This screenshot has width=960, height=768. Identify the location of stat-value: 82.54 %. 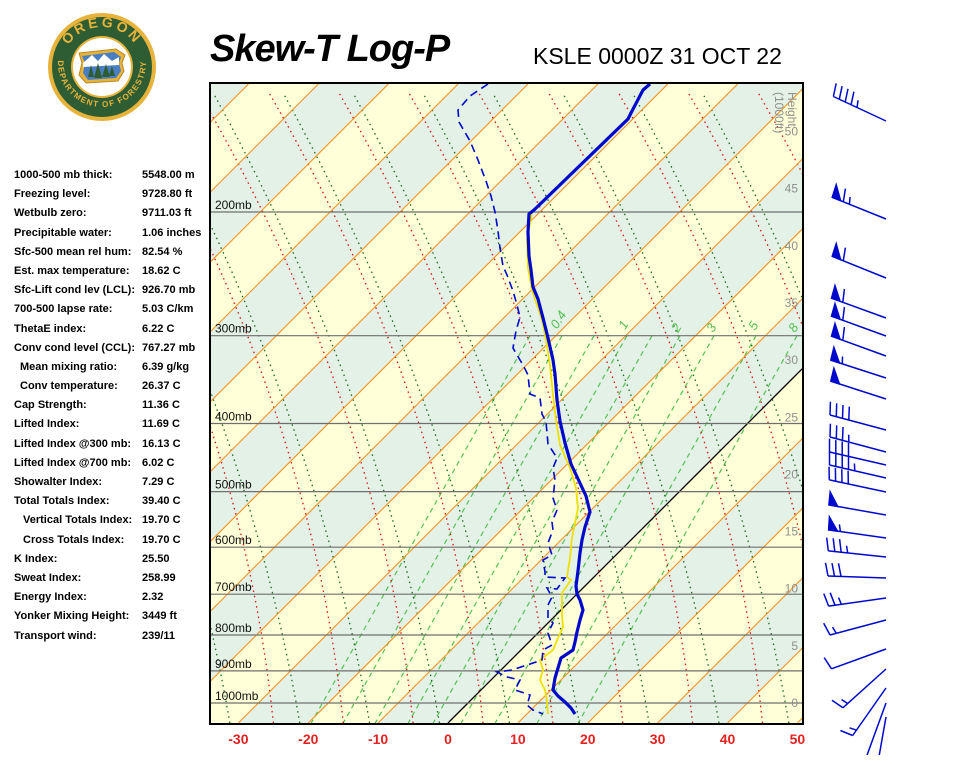
(162, 251).